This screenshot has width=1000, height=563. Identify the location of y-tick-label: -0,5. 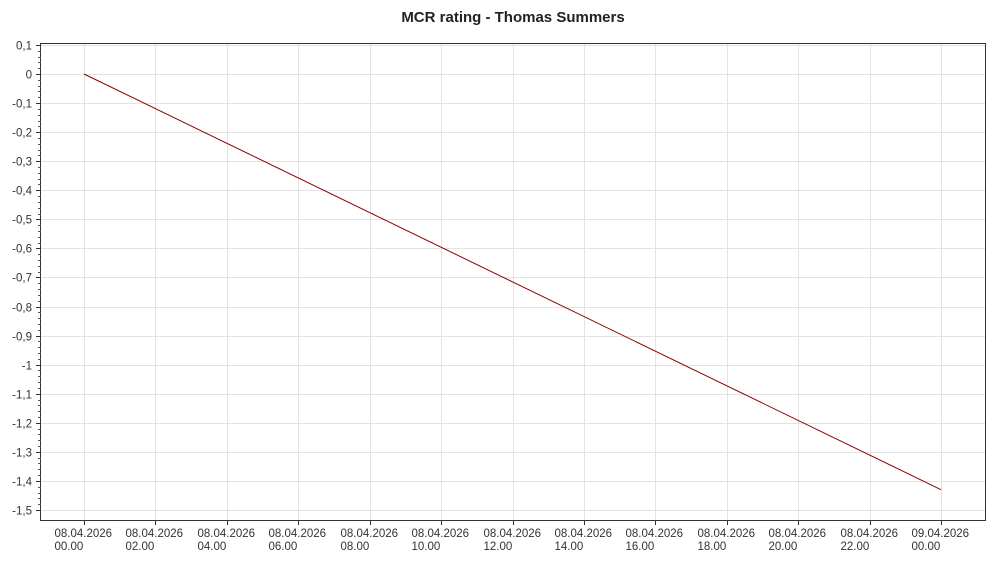
(22, 221).